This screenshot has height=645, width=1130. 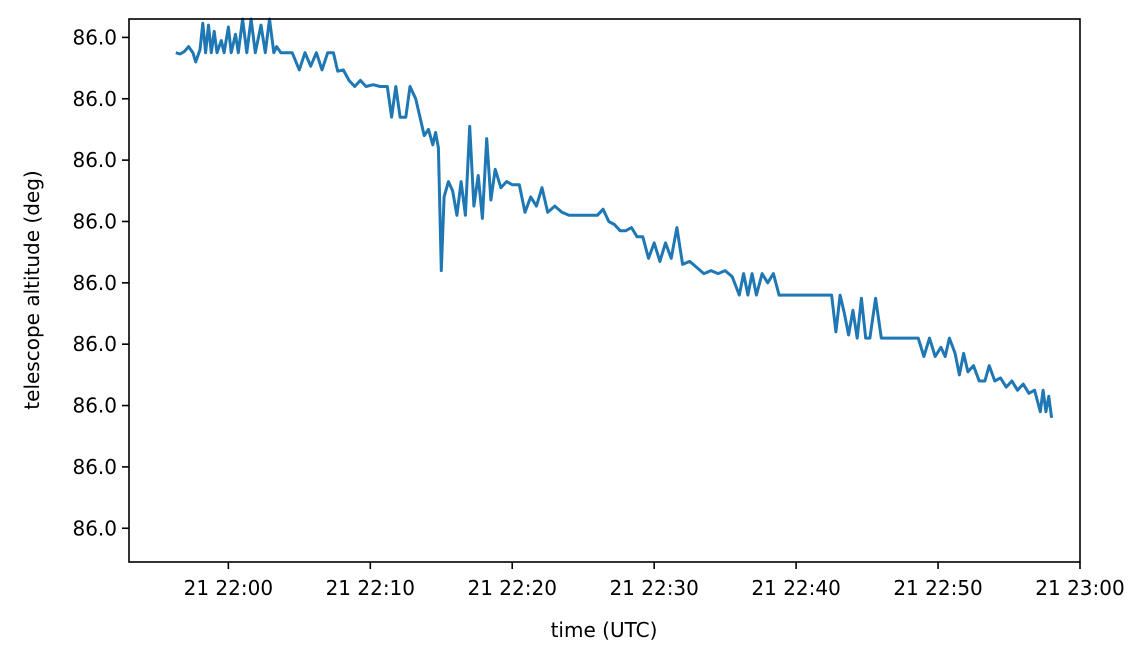 What do you see at coordinates (228, 588) in the screenshot?
I see `x-tick-label: 21 22:00` at bounding box center [228, 588].